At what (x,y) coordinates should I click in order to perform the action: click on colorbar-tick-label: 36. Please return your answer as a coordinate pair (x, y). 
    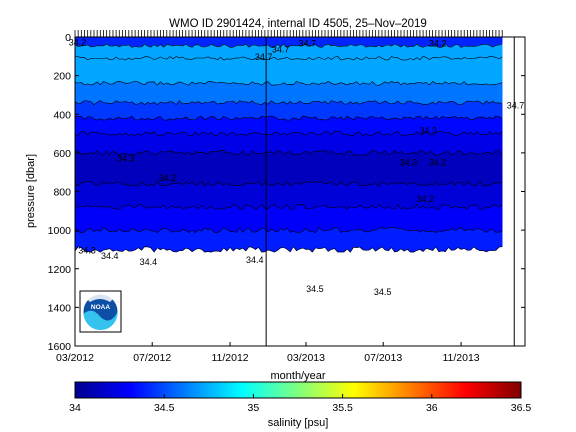
    Looking at the image, I should click on (432, 408).